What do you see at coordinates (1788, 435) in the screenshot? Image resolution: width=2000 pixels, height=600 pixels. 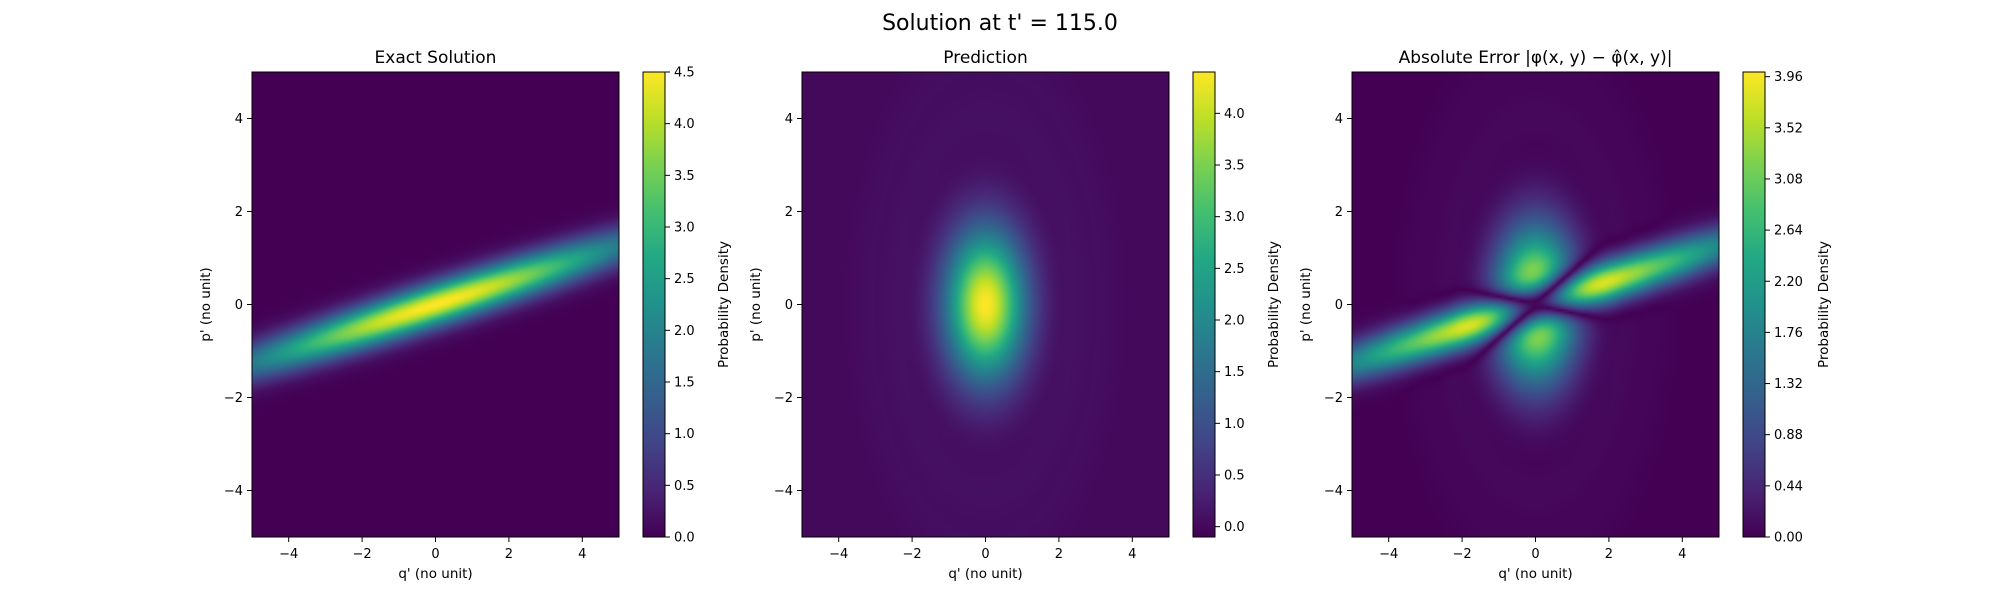 I see `colorbar-tick-label: 0.88` at bounding box center [1788, 435].